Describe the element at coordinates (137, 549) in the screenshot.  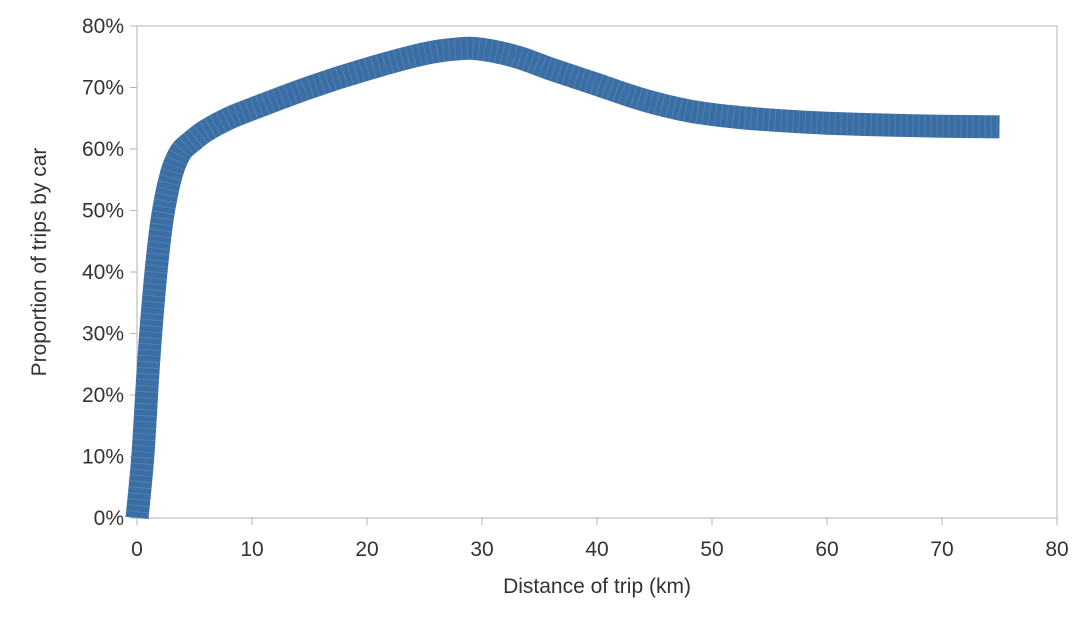
I see `x-tick-label: 0` at that location.